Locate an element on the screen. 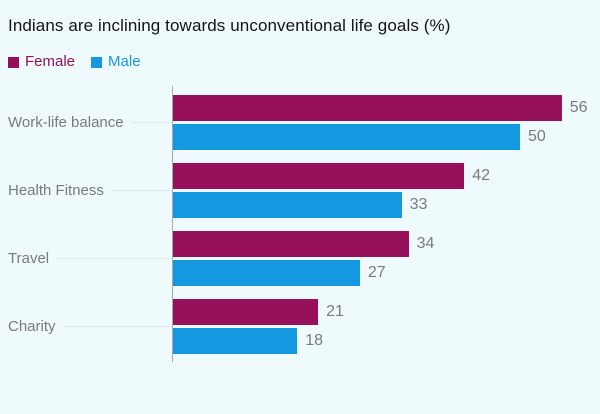  legend-swatch-female-icon is located at coordinates (13, 62).